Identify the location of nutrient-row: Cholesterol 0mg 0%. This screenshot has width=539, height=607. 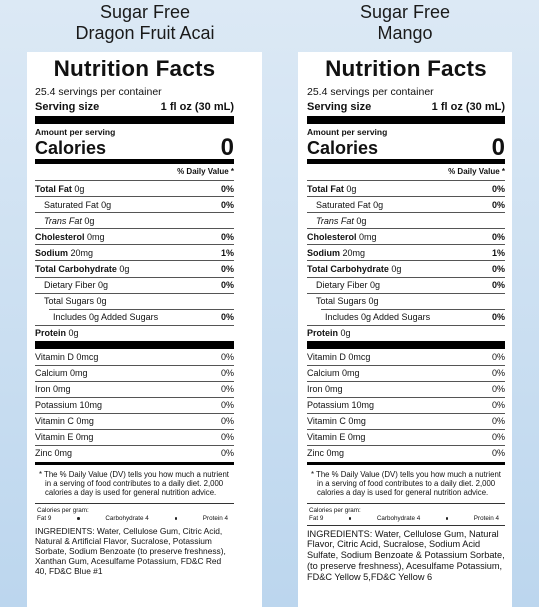
(134, 236).